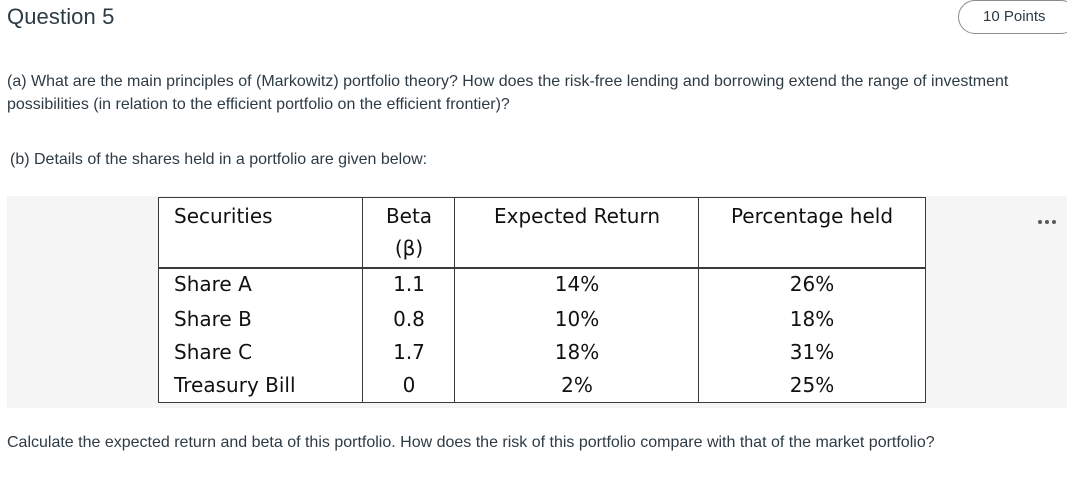 Image resolution: width=1067 pixels, height=490 pixels. I want to click on row-security: Share C, so click(213, 352).